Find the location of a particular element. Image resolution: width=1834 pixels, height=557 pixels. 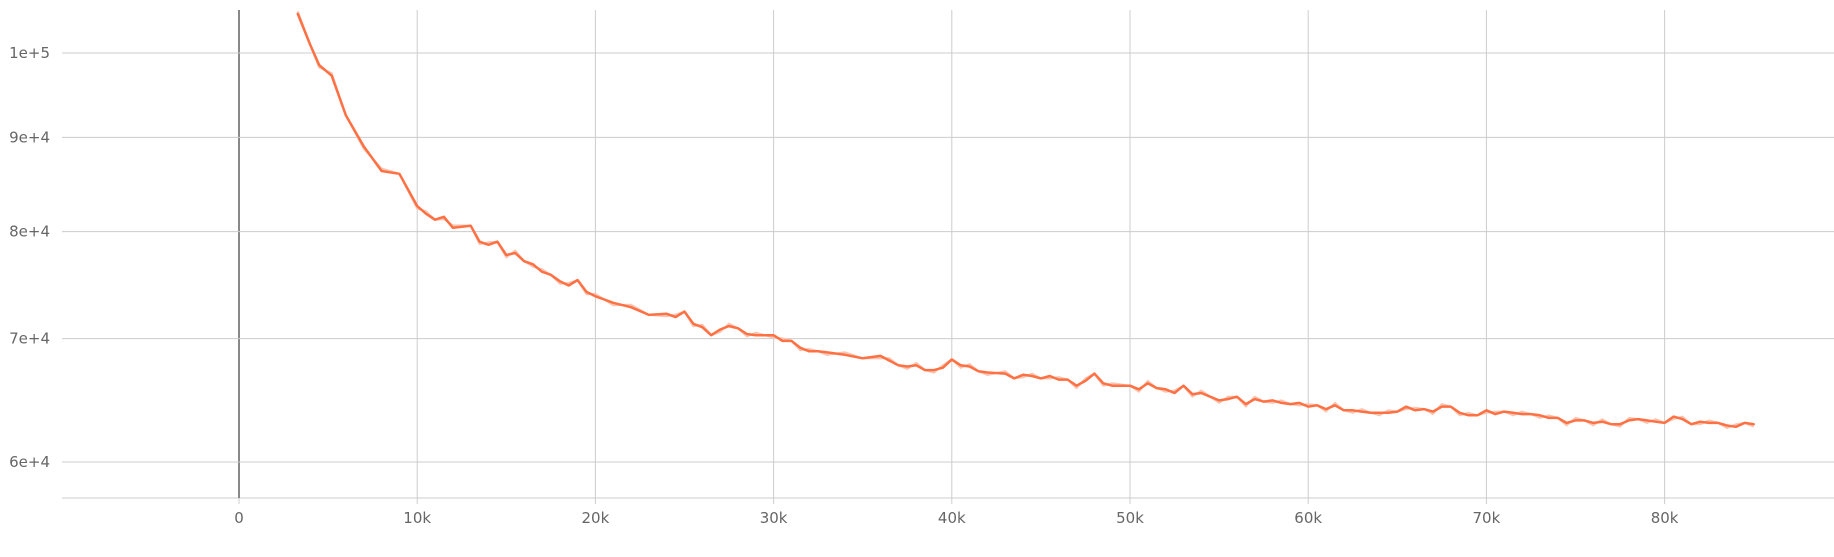

y-tick-label: 8e+4 is located at coordinates (29, 232).